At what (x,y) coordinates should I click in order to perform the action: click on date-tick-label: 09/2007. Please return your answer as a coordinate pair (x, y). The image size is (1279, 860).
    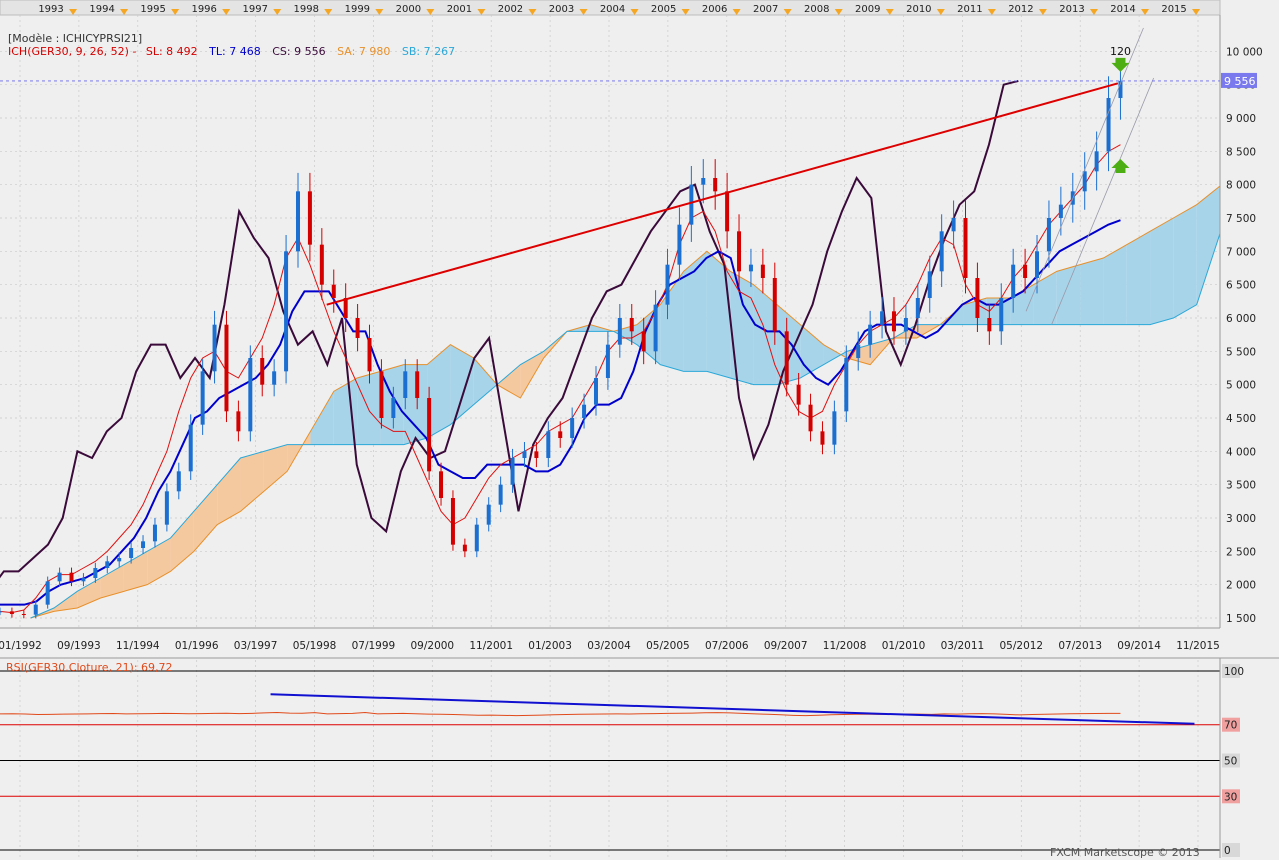
    Looking at the image, I should click on (786, 646).